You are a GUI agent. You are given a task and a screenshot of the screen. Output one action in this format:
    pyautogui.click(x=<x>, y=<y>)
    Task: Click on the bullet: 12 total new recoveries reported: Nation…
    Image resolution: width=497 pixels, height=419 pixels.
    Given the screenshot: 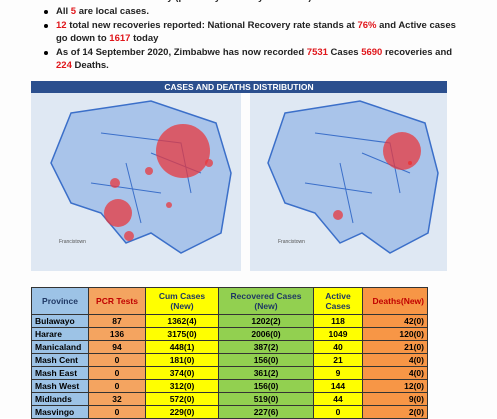 What is the action you would take?
    pyautogui.click(x=254, y=32)
    